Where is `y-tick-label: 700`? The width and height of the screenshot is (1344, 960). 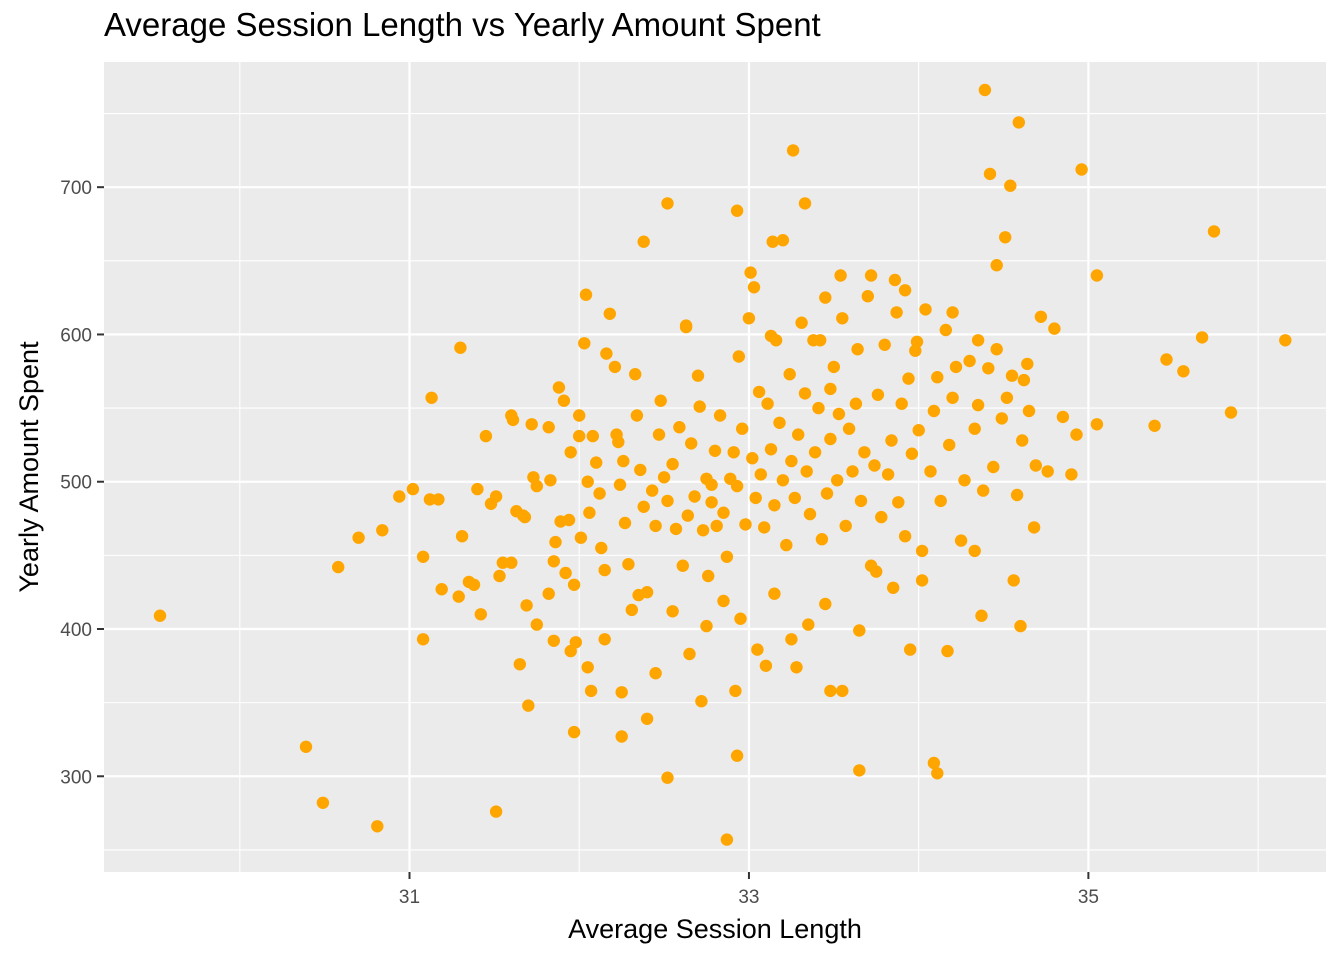
y-tick-label: 700 is located at coordinates (76, 188).